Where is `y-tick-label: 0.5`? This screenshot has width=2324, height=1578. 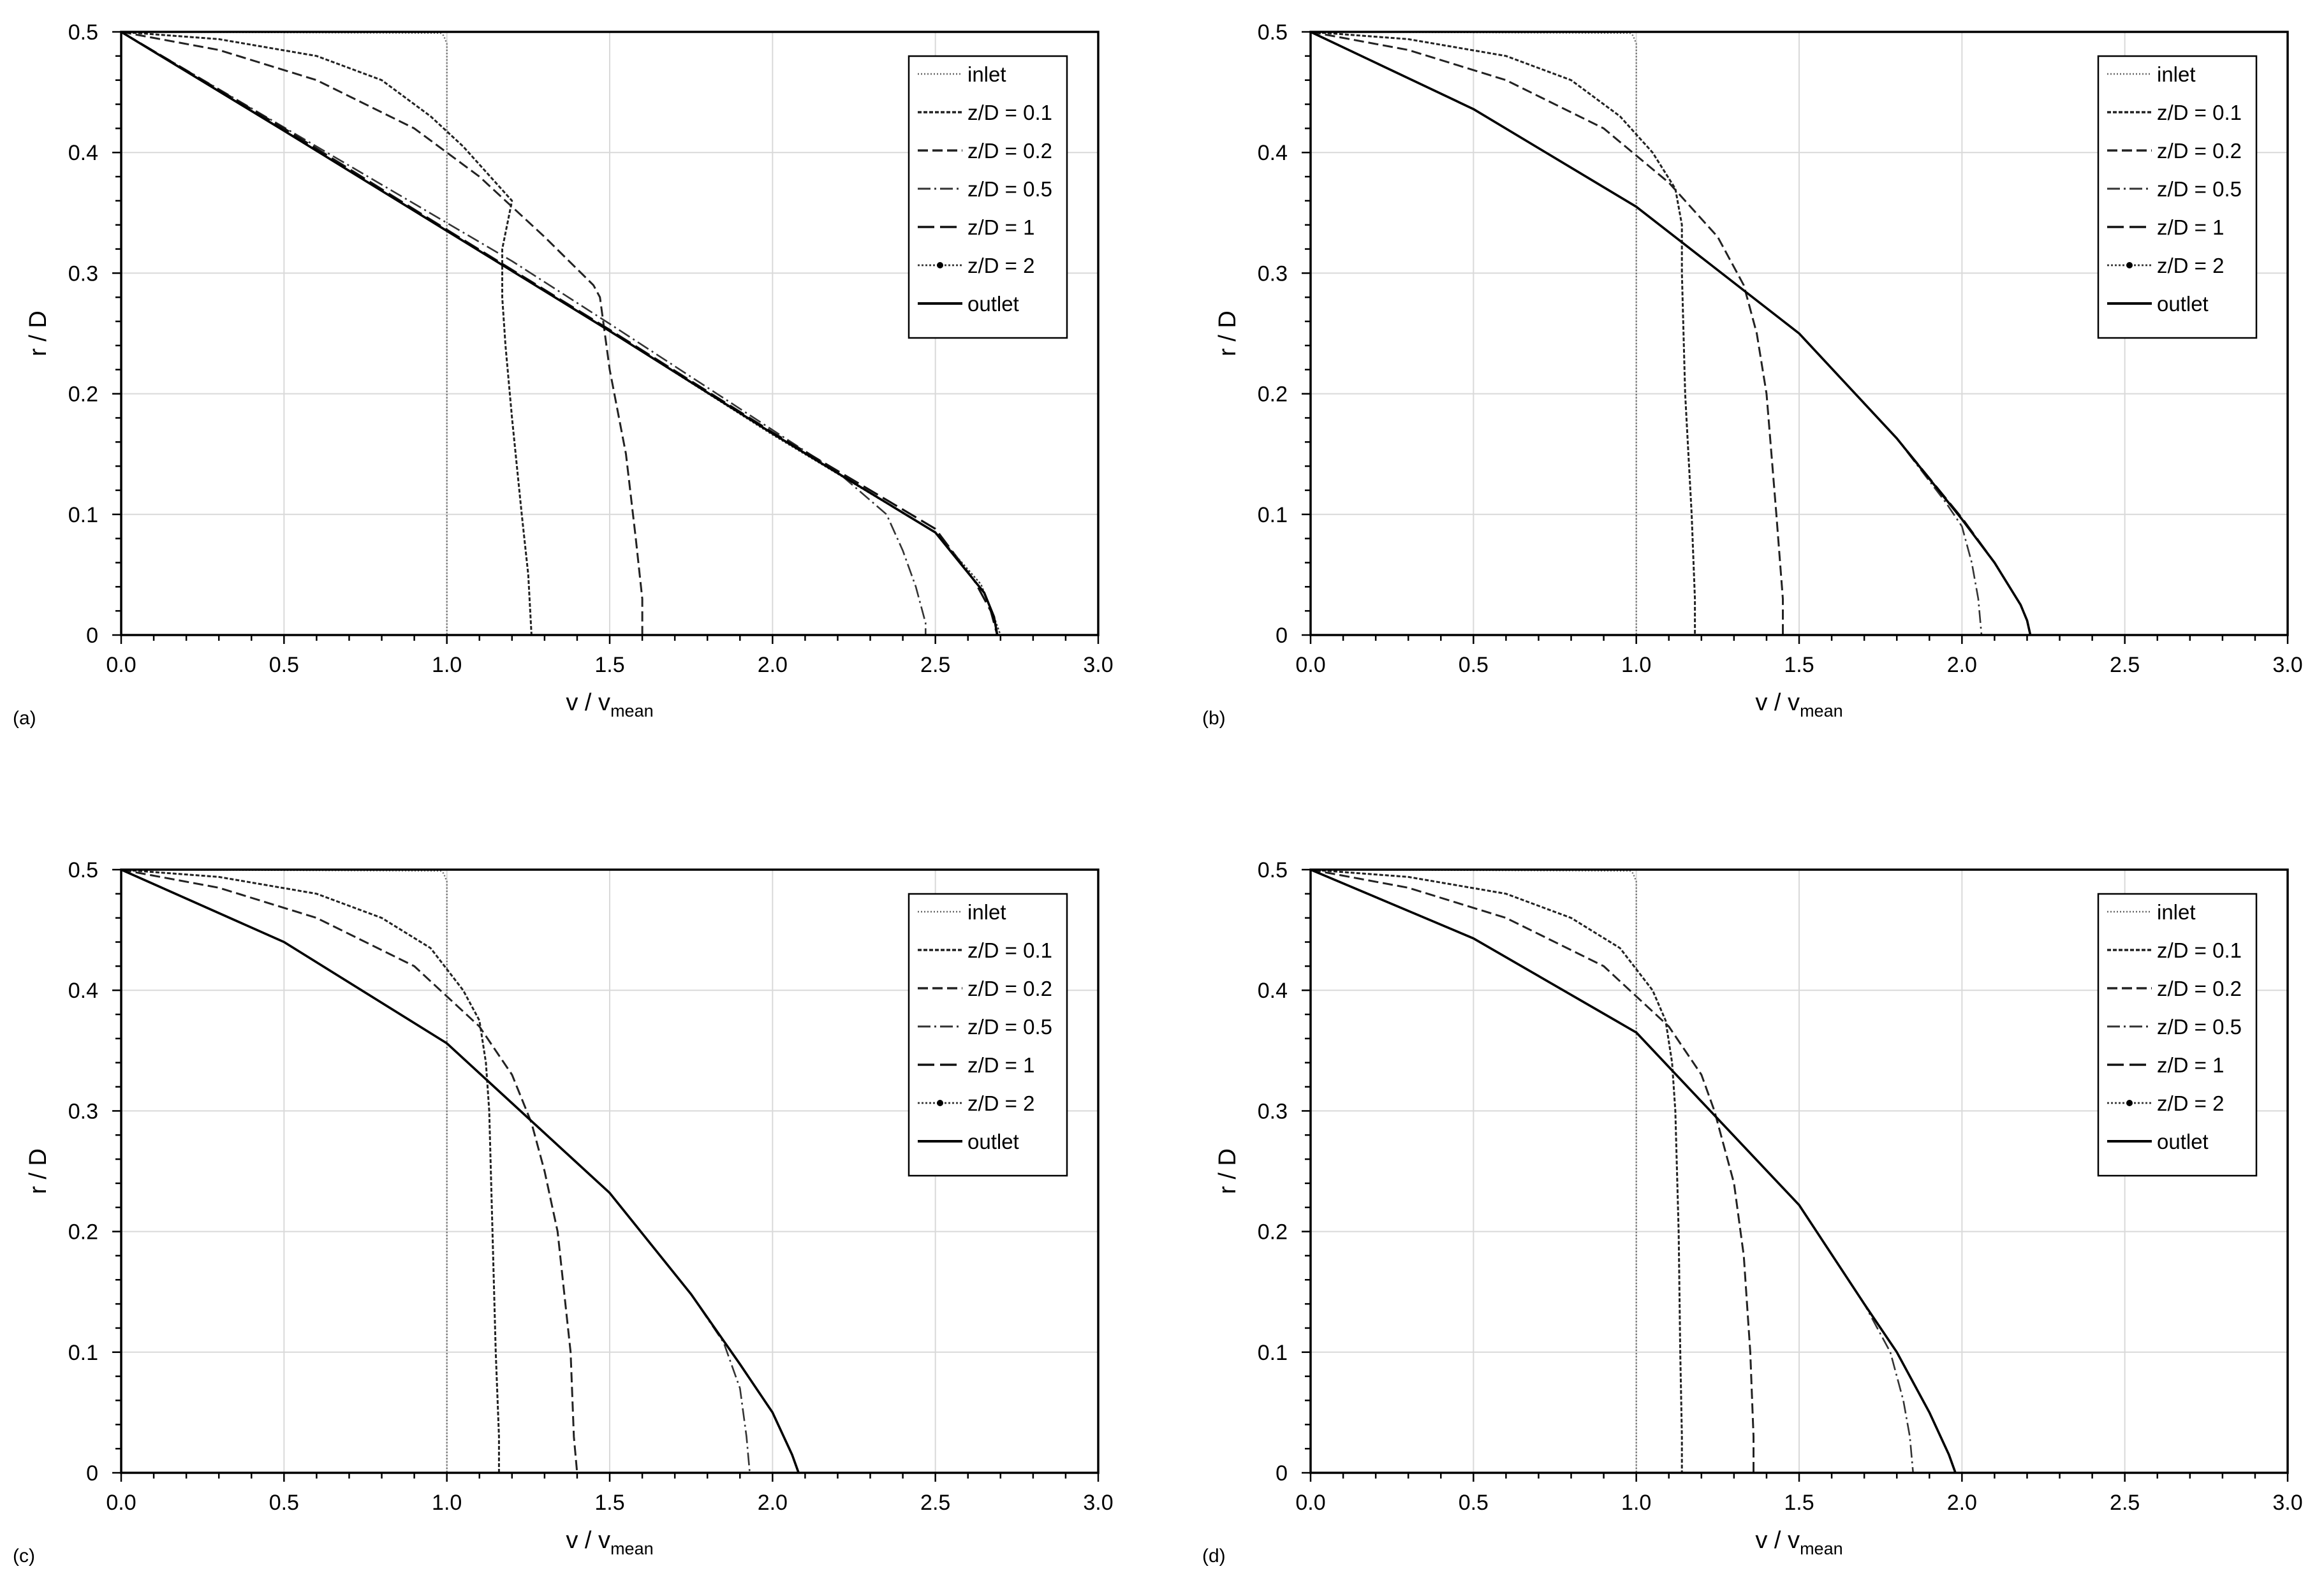 y-tick-label: 0.5 is located at coordinates (83, 32).